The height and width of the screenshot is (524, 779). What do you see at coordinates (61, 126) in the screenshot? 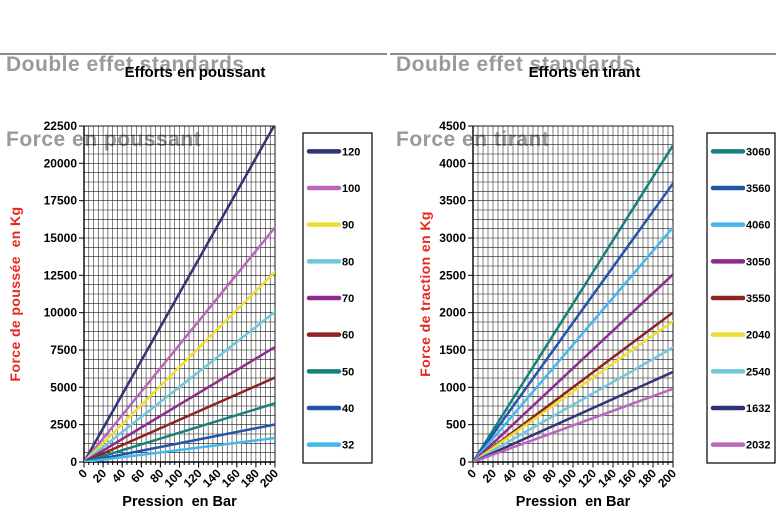
I see `y-tick-label: 22500` at bounding box center [61, 126].